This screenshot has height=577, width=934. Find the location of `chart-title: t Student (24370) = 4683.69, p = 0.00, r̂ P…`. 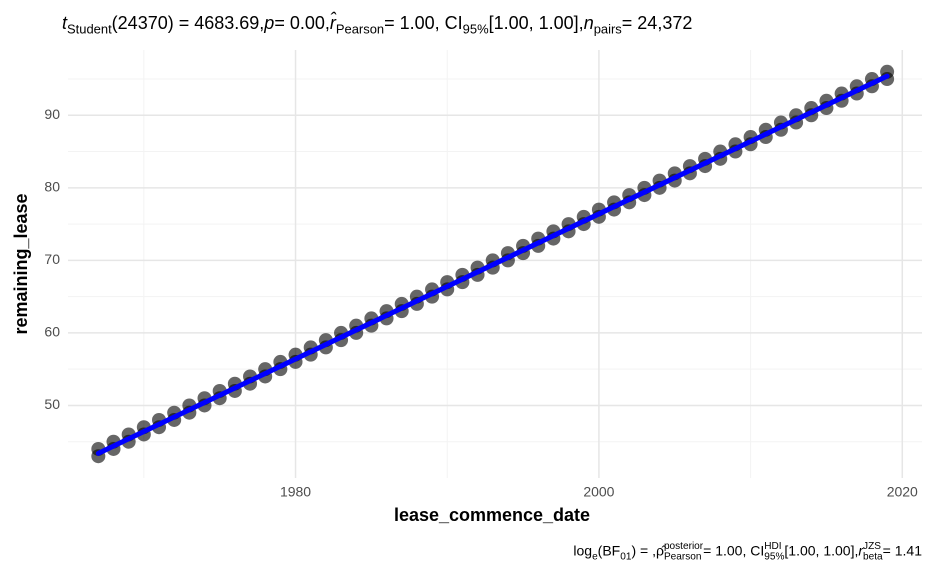

chart-title: t Student (24370) = 4683.69, p = 0.00, r̂ P… is located at coordinates (377, 23).